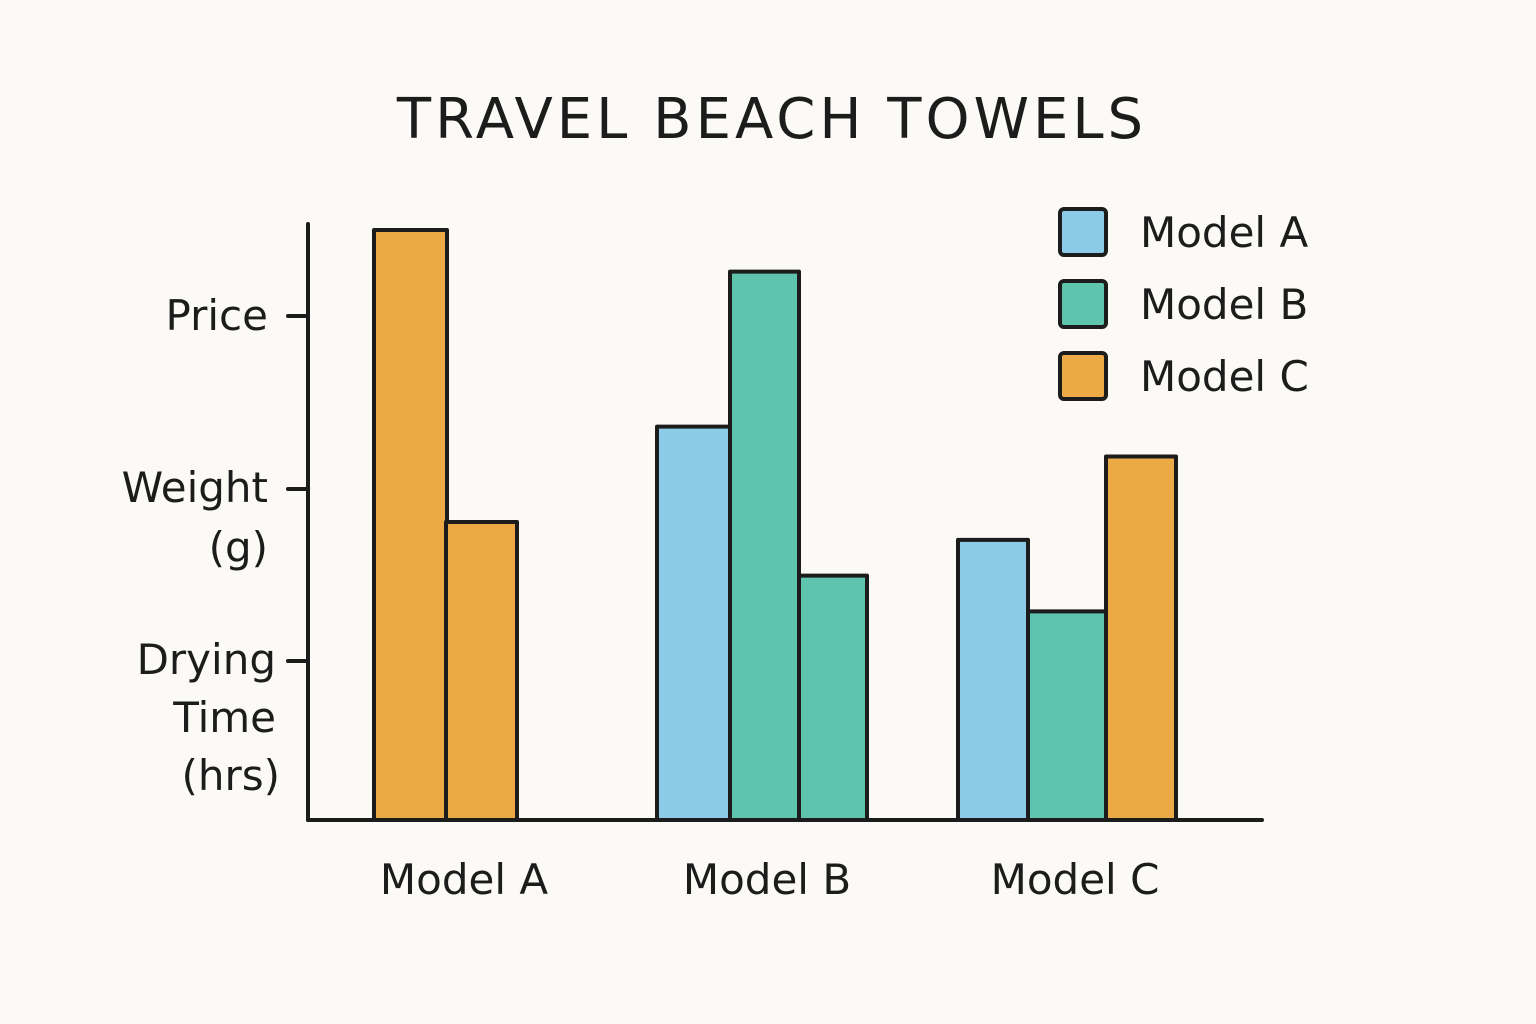  I want to click on bar-model-b-model-a, so click(693, 623).